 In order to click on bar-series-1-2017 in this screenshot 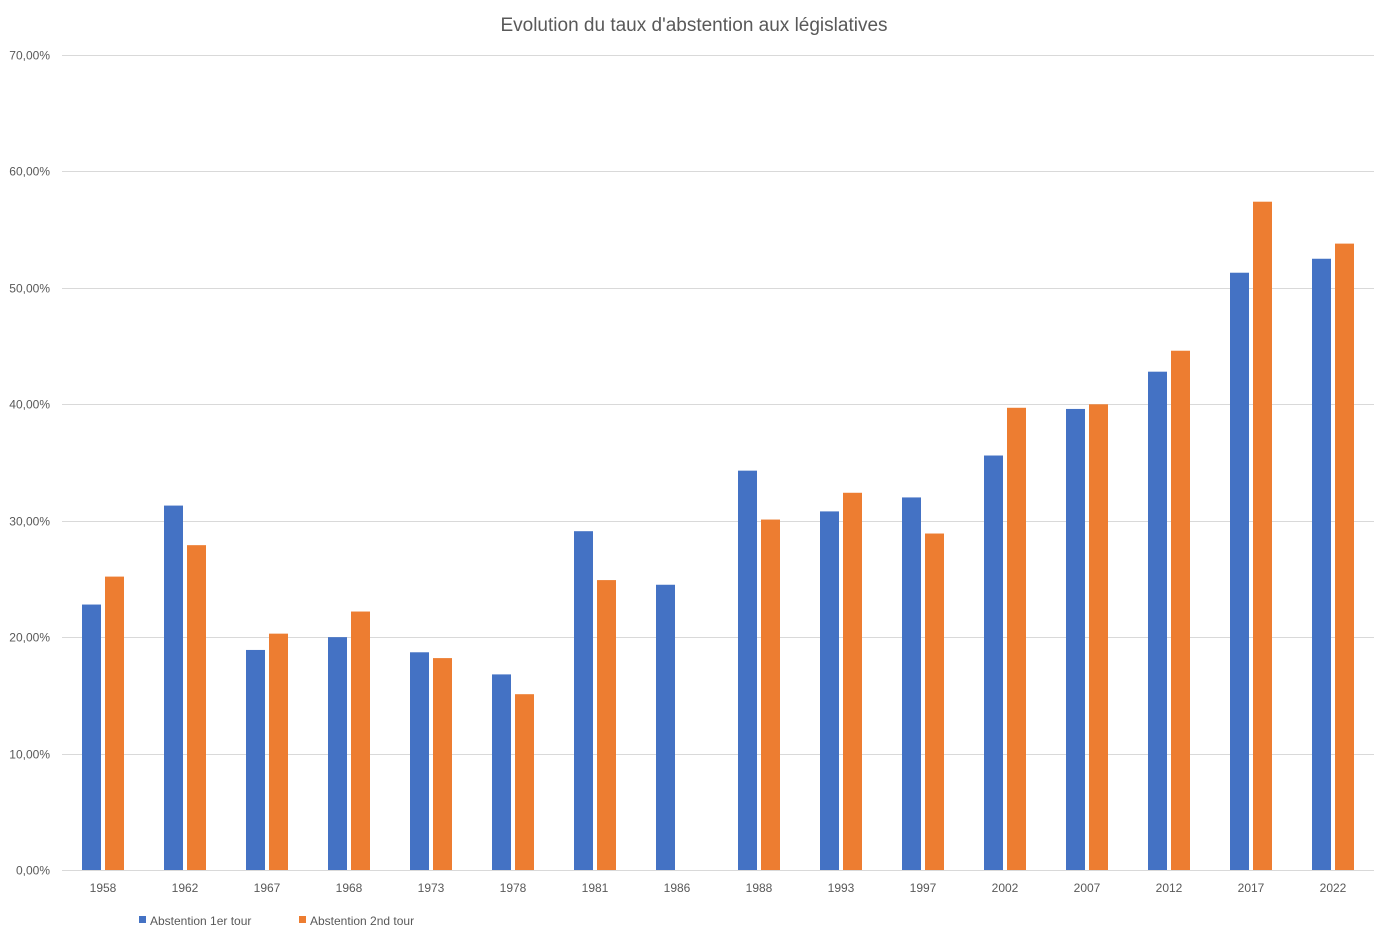, I will do `click(1239, 571)`.